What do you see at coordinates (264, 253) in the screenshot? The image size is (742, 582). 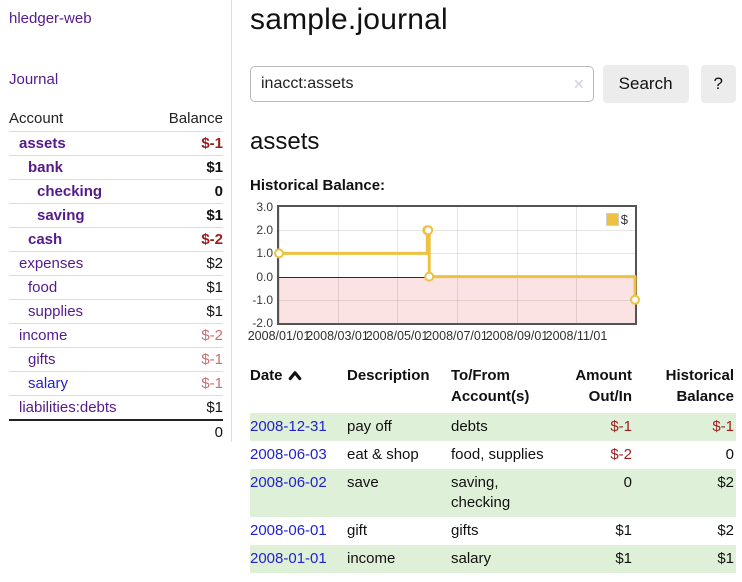 I see `y-axis-label: 1.0` at bounding box center [264, 253].